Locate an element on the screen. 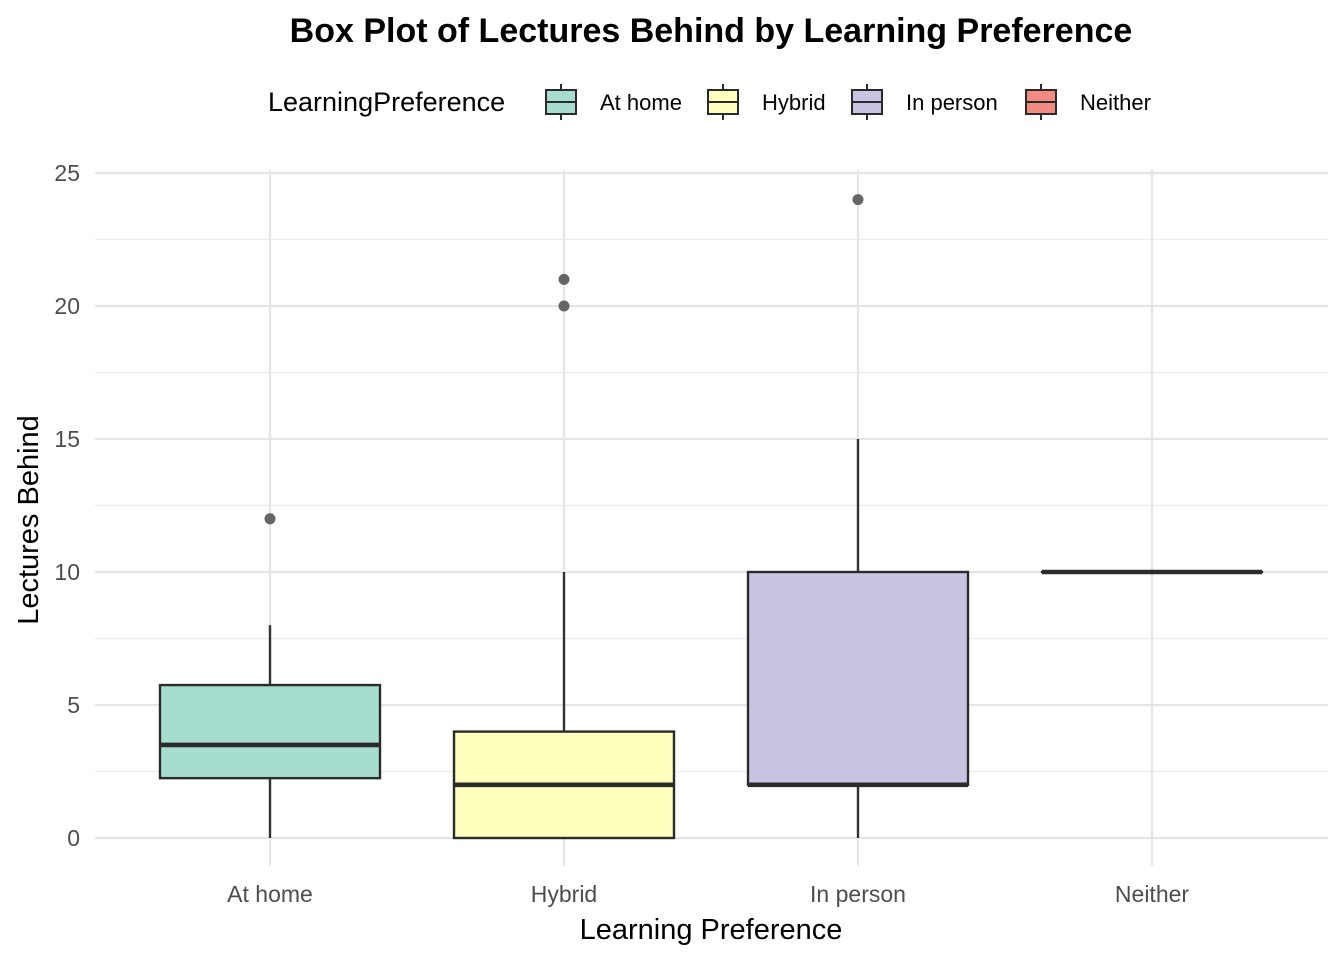 Image resolution: width=1344 pixels, height=960 pixels. x-axis-title: Learning Preference is located at coordinates (711, 930).